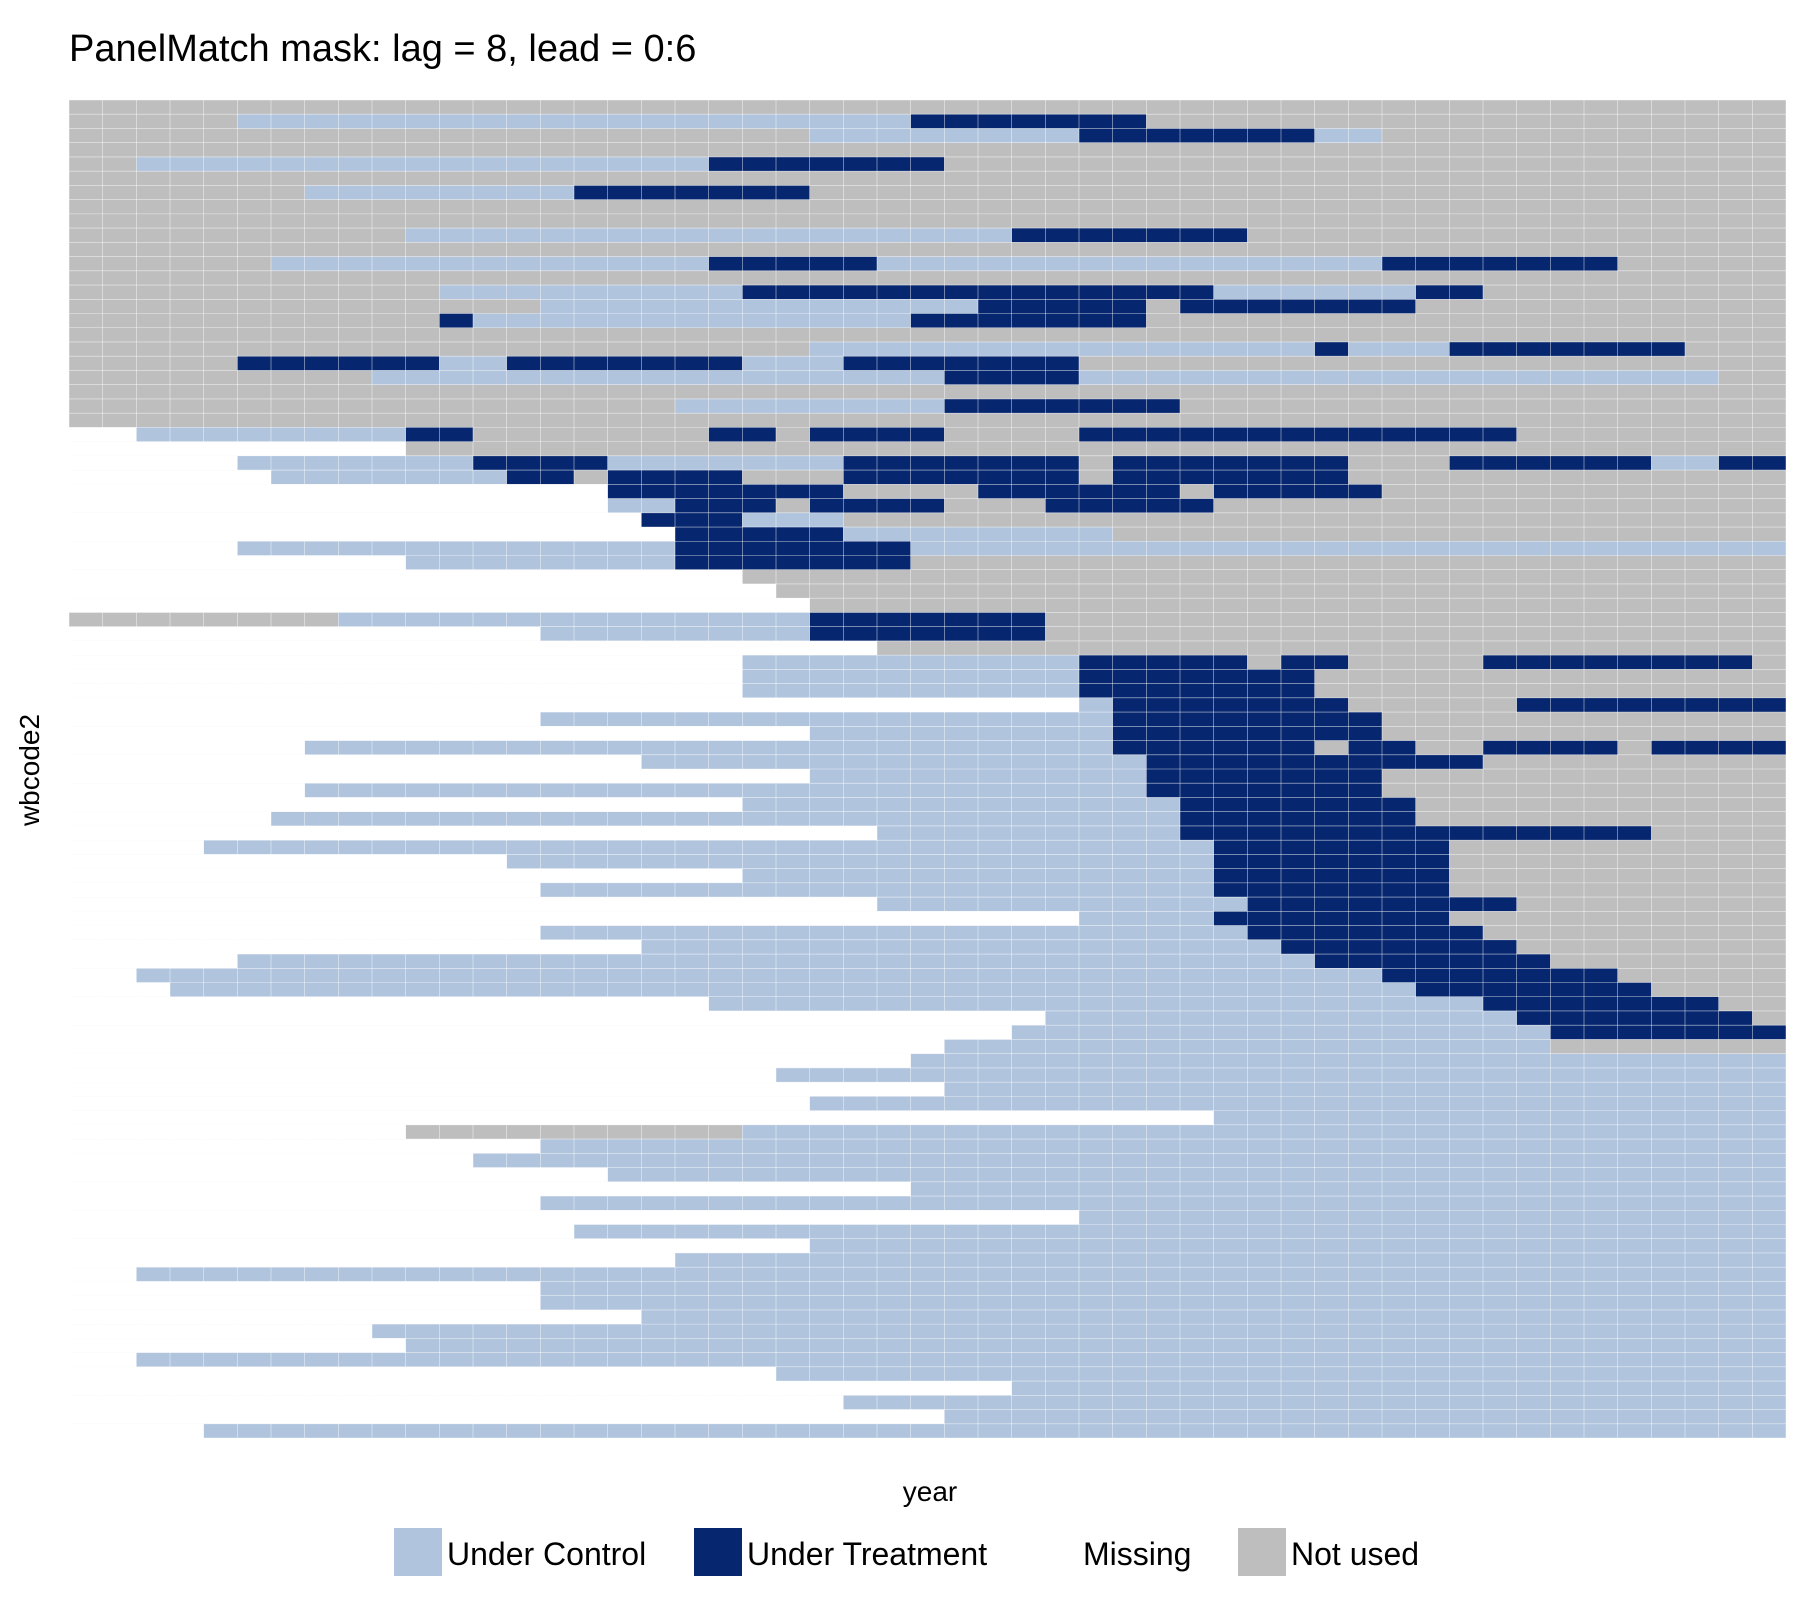 This screenshot has height=1600, width=1800. I want to click on legend-label-under-control: Under Control, so click(547, 1554).